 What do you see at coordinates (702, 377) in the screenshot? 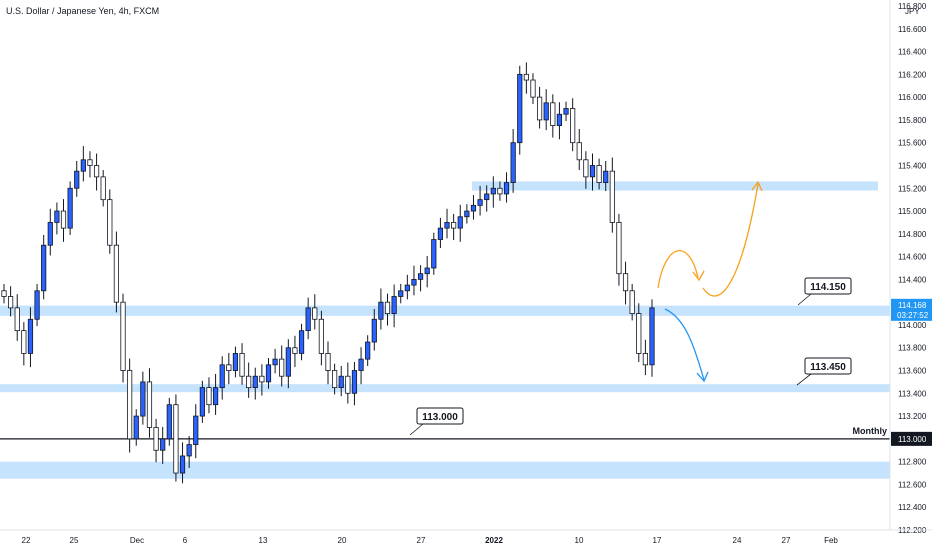
I see `blue-arrowhead` at bounding box center [702, 377].